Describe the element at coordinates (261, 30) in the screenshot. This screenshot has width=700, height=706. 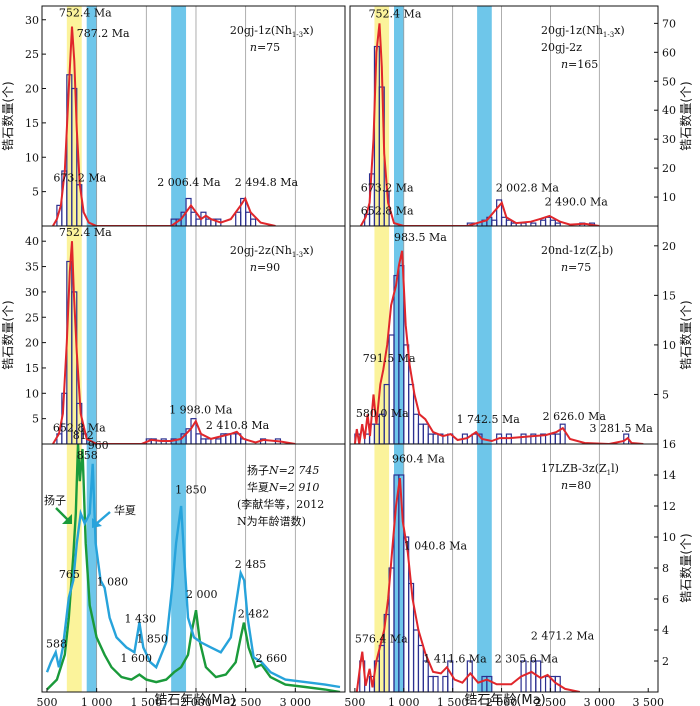
I see `sample-name: 20gj-1z(Nh` at that location.